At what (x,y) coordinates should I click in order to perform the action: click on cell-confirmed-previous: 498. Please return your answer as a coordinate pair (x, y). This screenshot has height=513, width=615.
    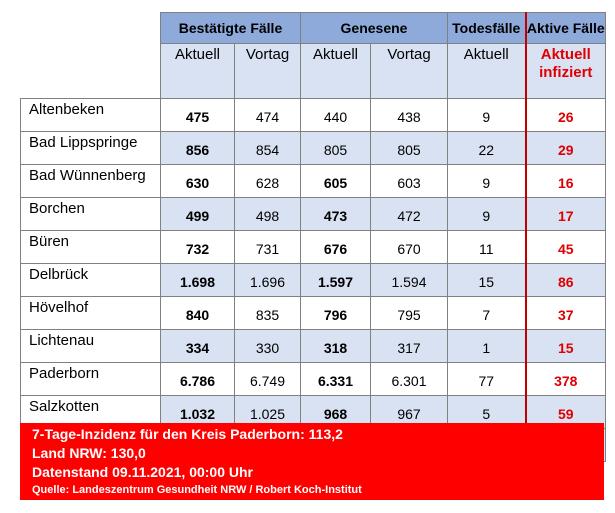
    Looking at the image, I should click on (267, 214).